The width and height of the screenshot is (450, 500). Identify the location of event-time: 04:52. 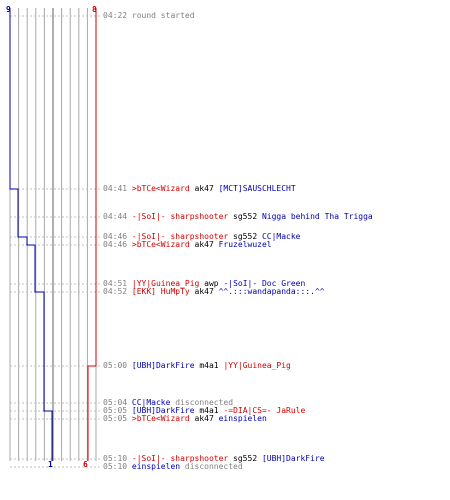
(117, 291).